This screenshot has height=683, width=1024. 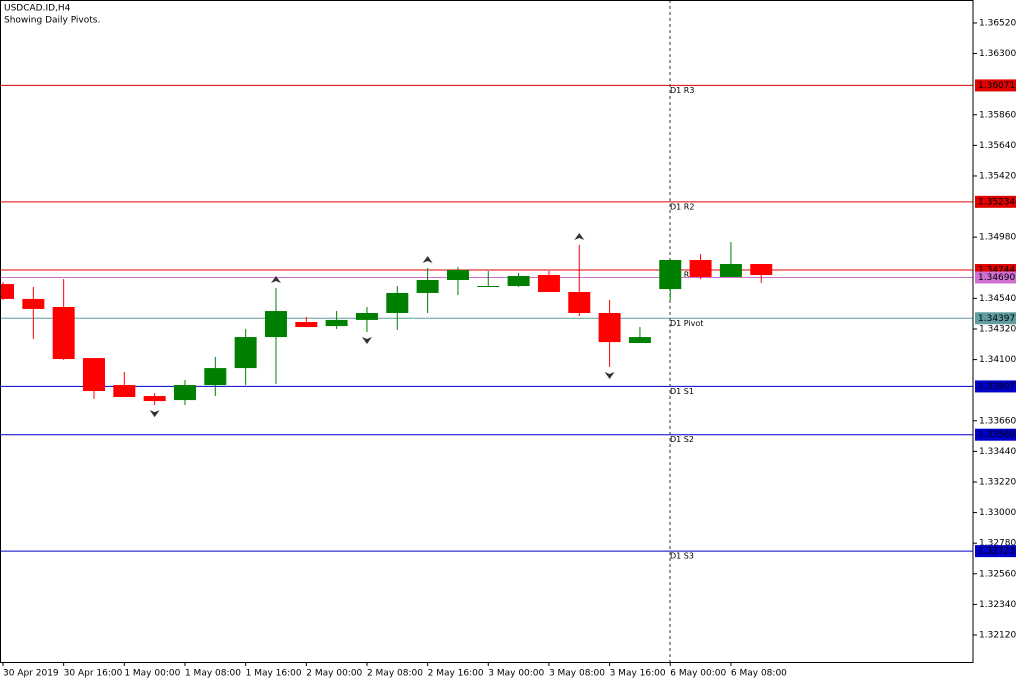 I want to click on y-tick-label: 1.34980, so click(x=997, y=238).